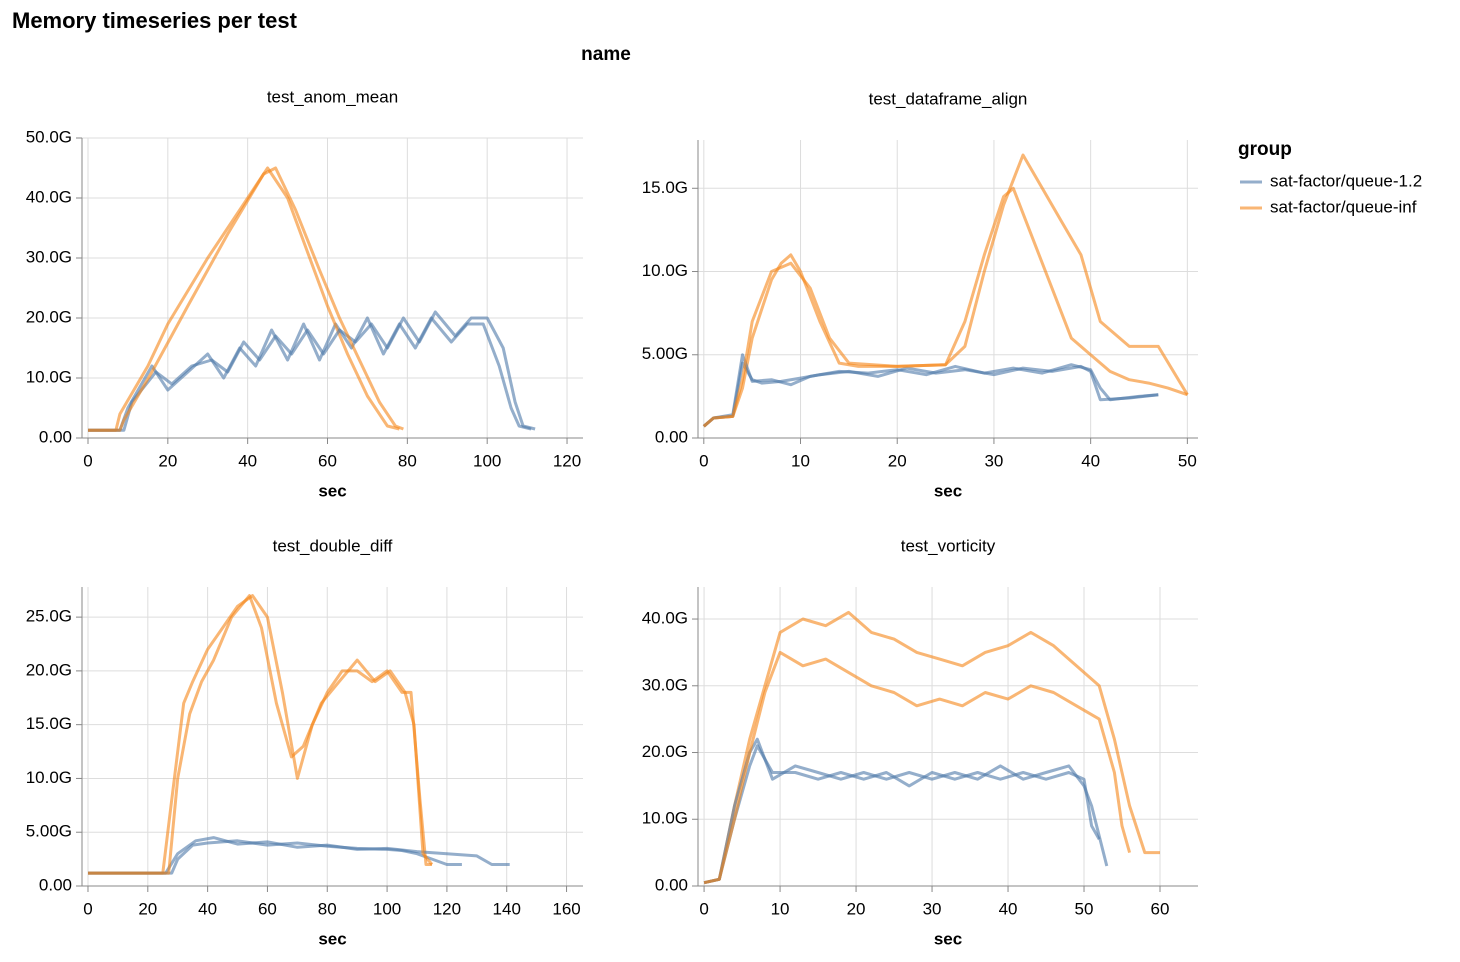 This screenshot has width=1460, height=962. Describe the element at coordinates (333, 545) in the screenshot. I see `facet-title: test_double_diff` at that location.